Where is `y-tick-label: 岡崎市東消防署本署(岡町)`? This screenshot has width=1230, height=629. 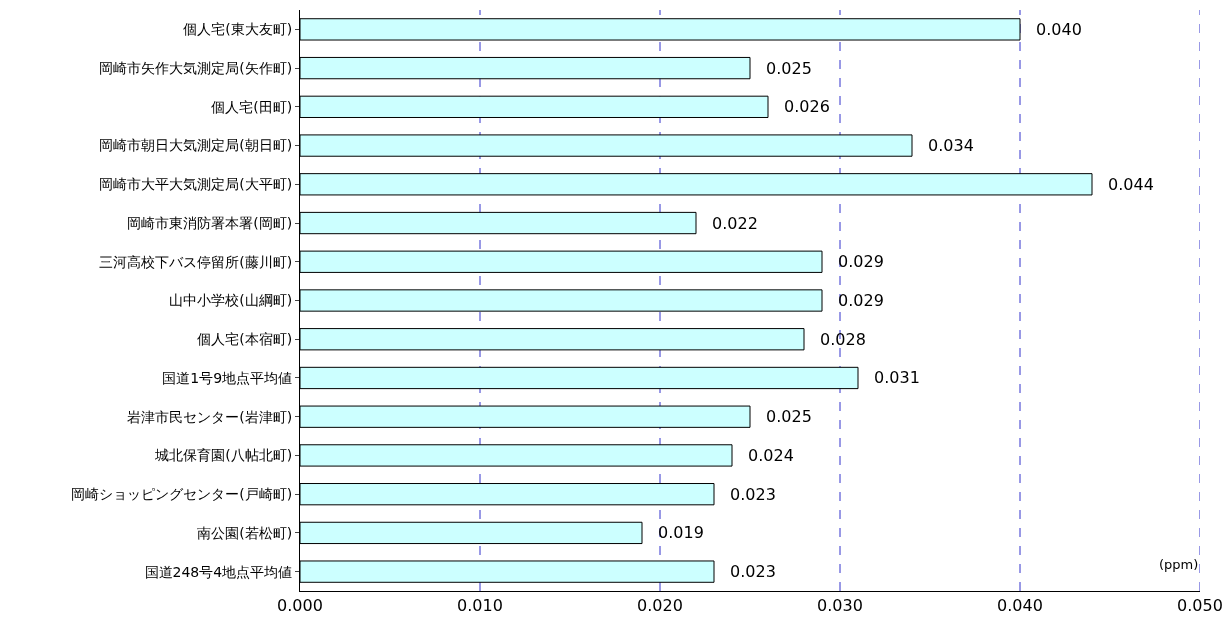
y-tick-label: 岡崎市東消防署本署(岡町) is located at coordinates (210, 222).